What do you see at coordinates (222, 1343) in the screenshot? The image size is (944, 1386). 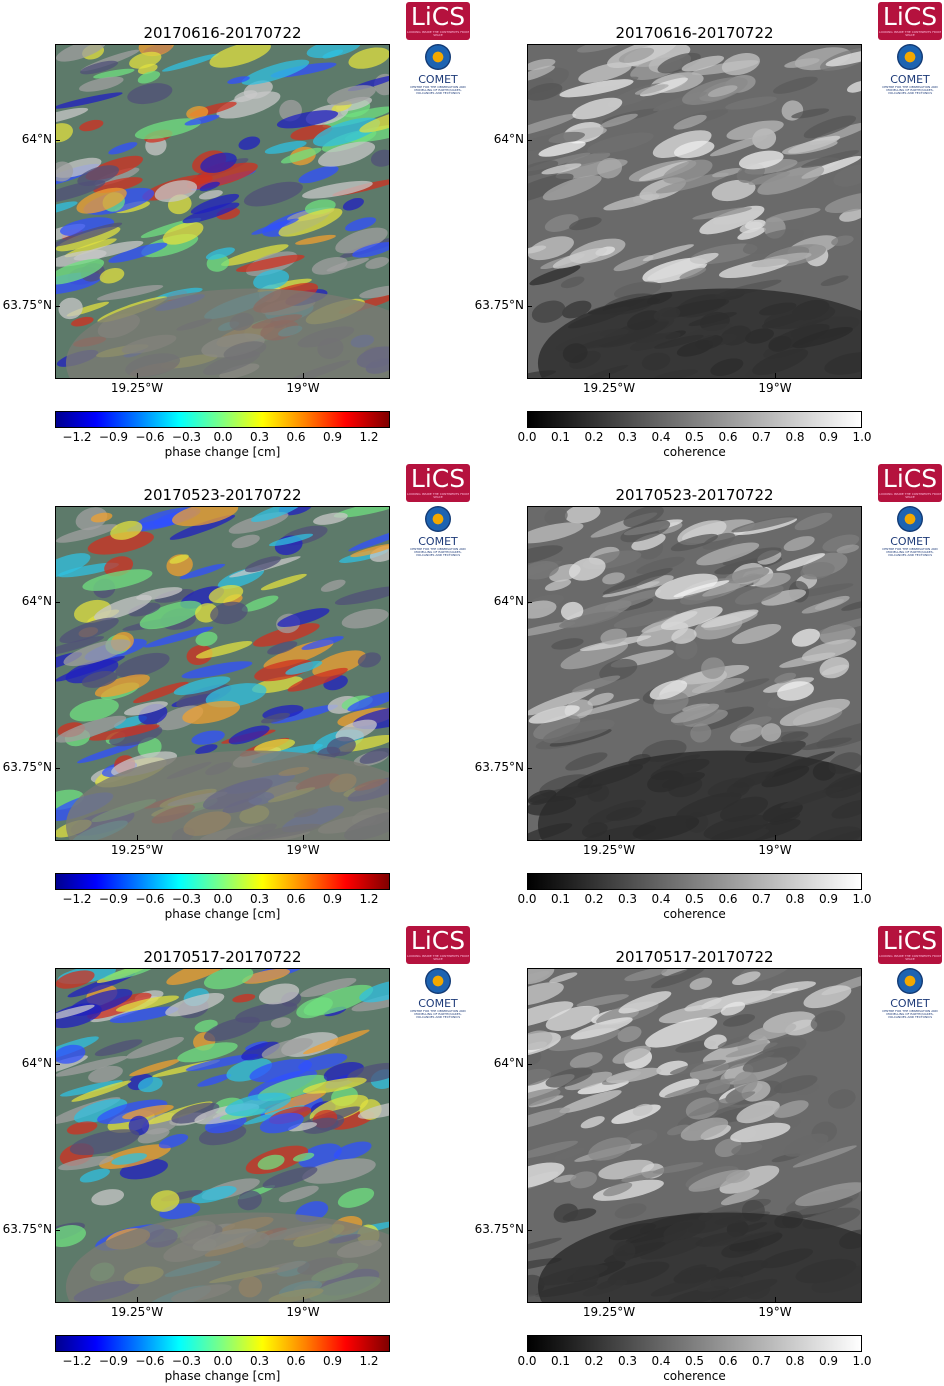 I see `phase-colorbar` at bounding box center [222, 1343].